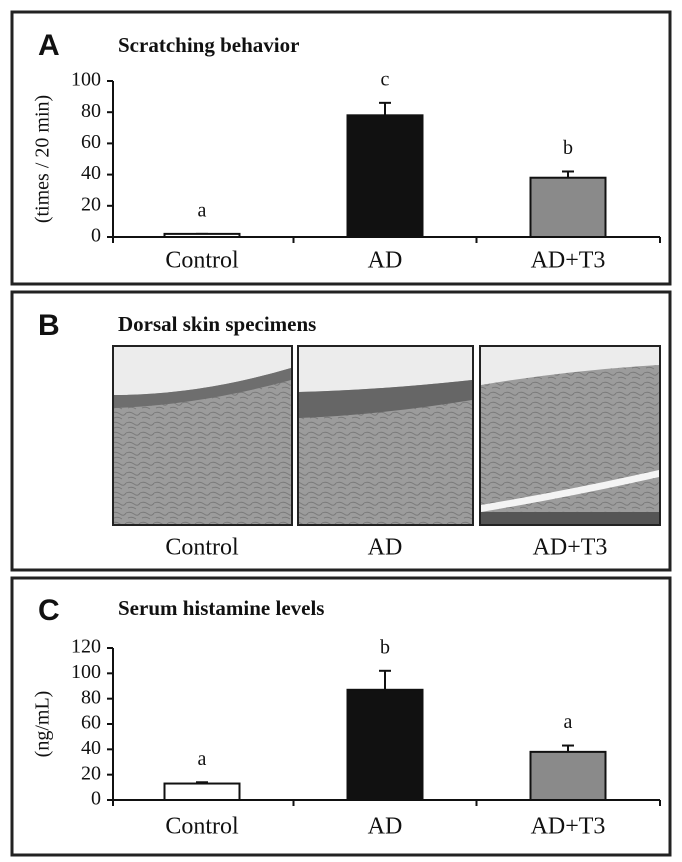 This screenshot has height=862, width=682. I want to click on image-caption: AD+T3, so click(570, 548).